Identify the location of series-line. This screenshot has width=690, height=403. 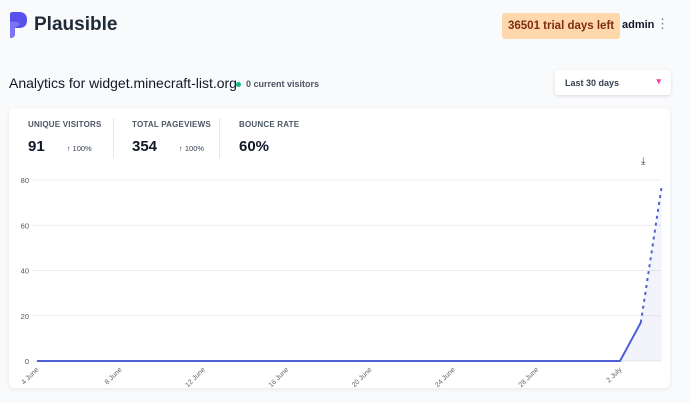
(339, 342).